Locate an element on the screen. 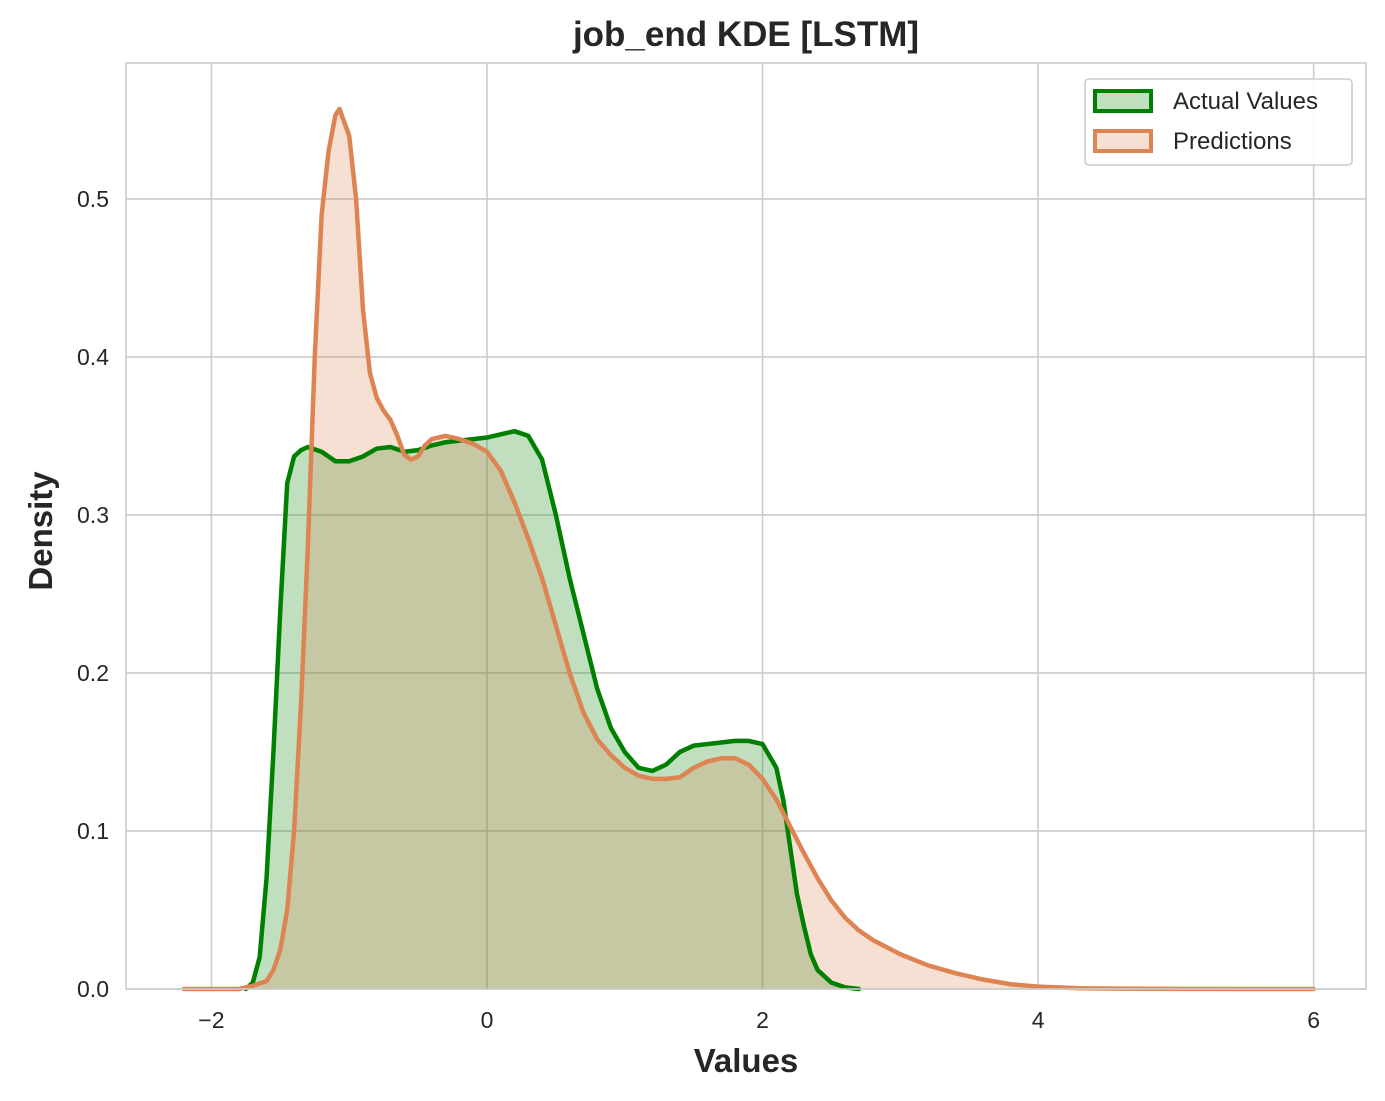 The height and width of the screenshot is (1101, 1385). x-tick-label: 0 is located at coordinates (487, 1020).